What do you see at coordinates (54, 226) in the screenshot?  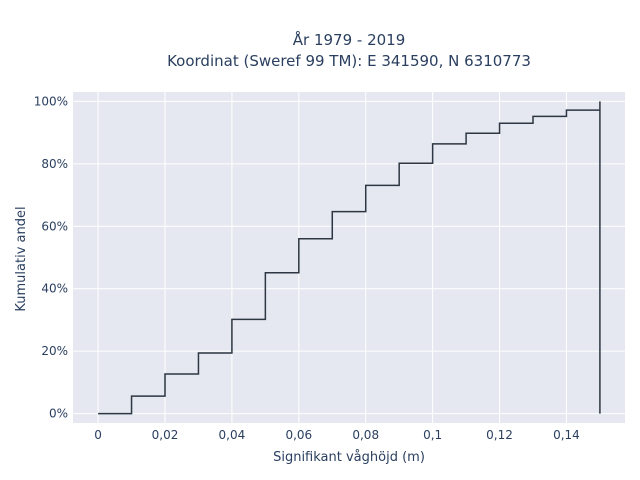 I see `y-tick-label: 60%` at bounding box center [54, 226].